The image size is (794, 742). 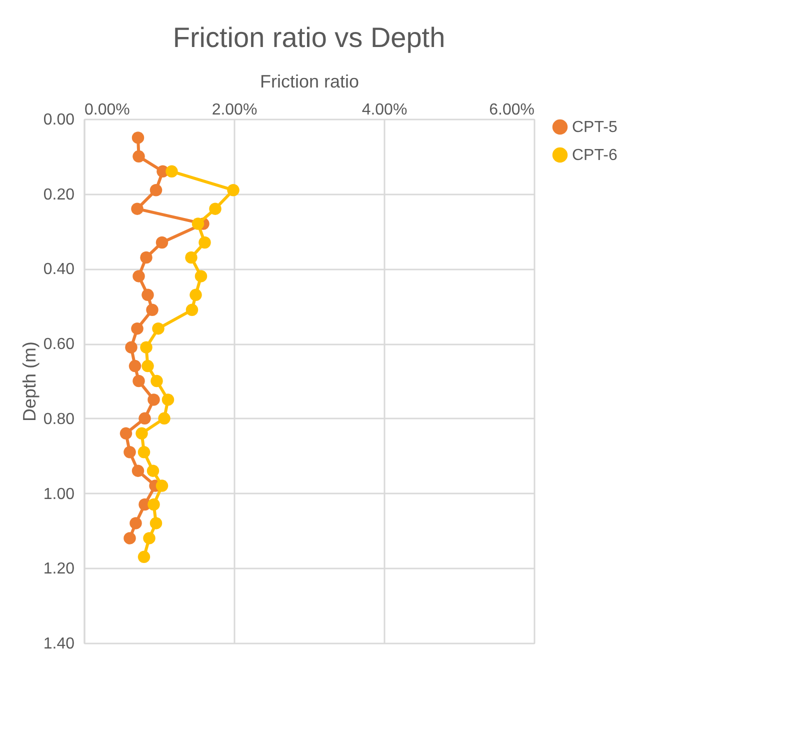 What do you see at coordinates (59, 494) in the screenshot?
I see `y-tick-label: 1.00` at bounding box center [59, 494].